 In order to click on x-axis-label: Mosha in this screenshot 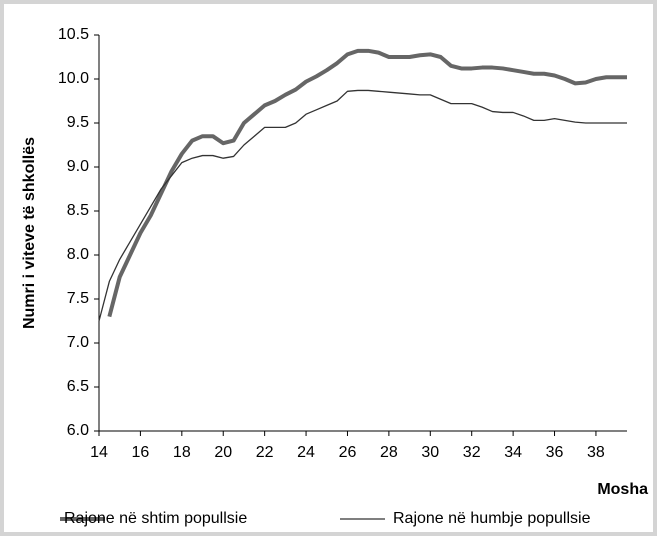, I will do `click(622, 489)`.